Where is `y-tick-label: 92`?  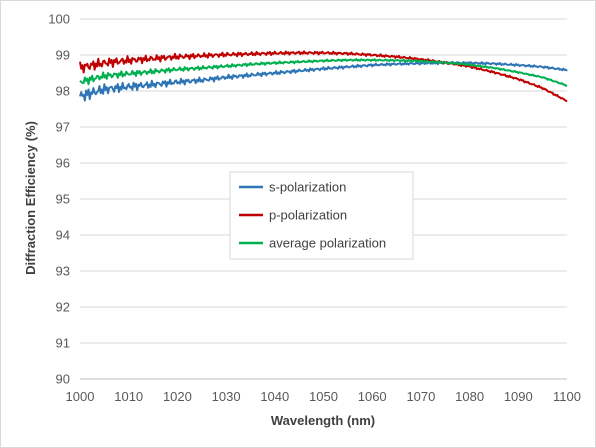 y-tick-label: 92 is located at coordinates (63, 307).